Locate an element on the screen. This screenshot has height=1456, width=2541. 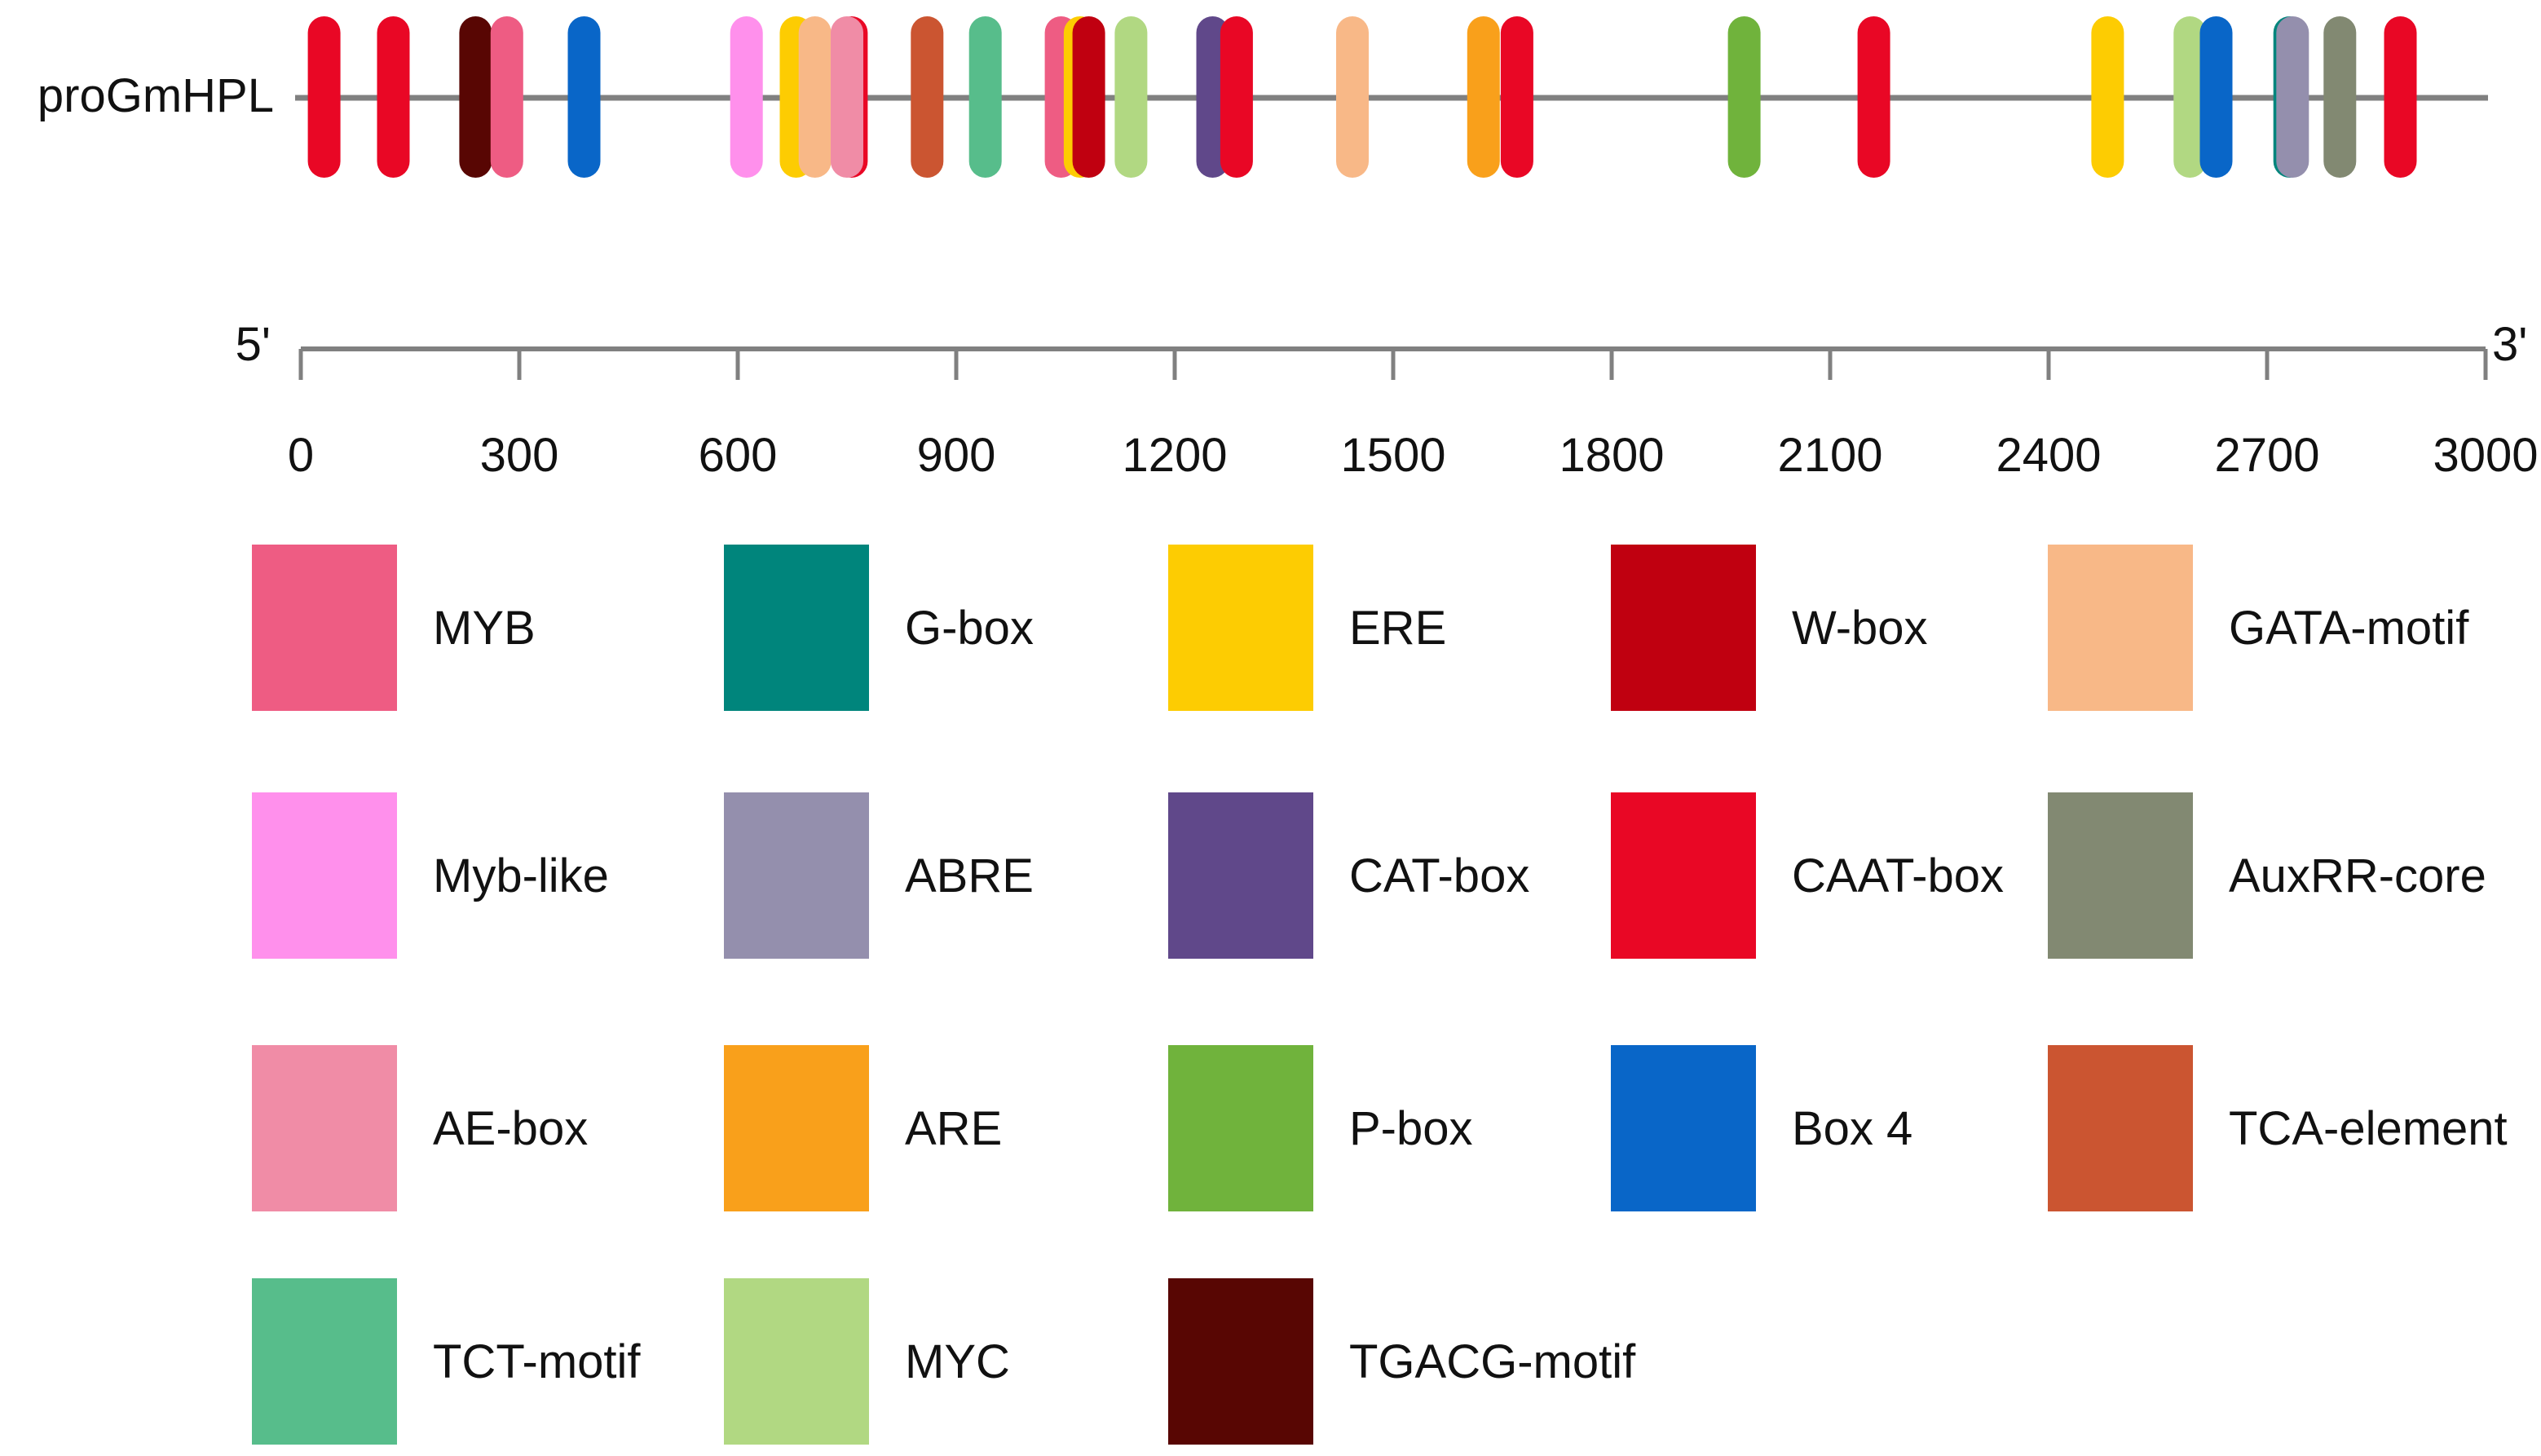
legend-swatch-g-box is located at coordinates (796, 628).